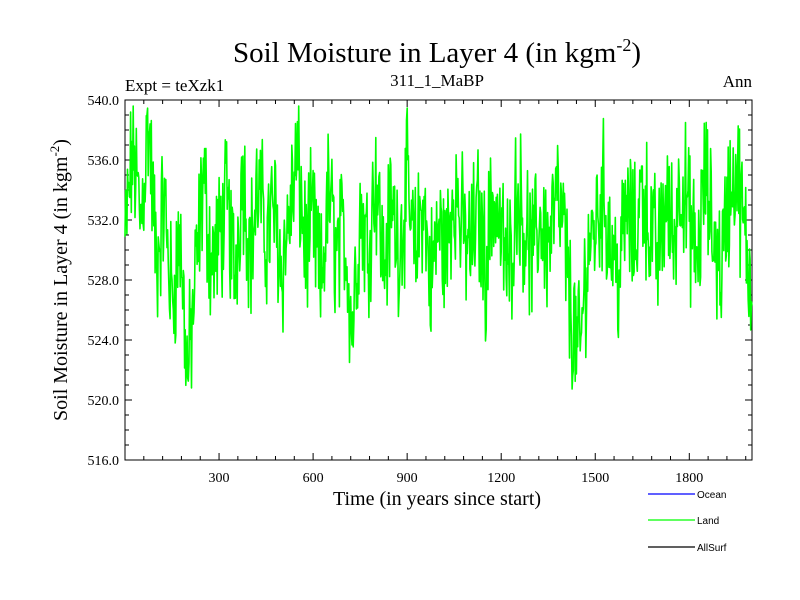  I want to click on subtitle-center: 311_1_MaBP, so click(437, 80).